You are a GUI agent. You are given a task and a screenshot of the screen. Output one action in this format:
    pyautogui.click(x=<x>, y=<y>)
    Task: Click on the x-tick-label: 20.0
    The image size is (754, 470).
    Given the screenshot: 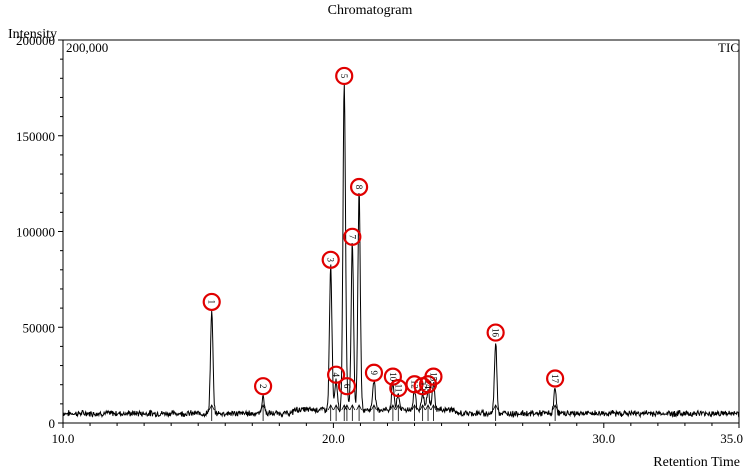 What is the action you would take?
    pyautogui.click(x=333, y=438)
    